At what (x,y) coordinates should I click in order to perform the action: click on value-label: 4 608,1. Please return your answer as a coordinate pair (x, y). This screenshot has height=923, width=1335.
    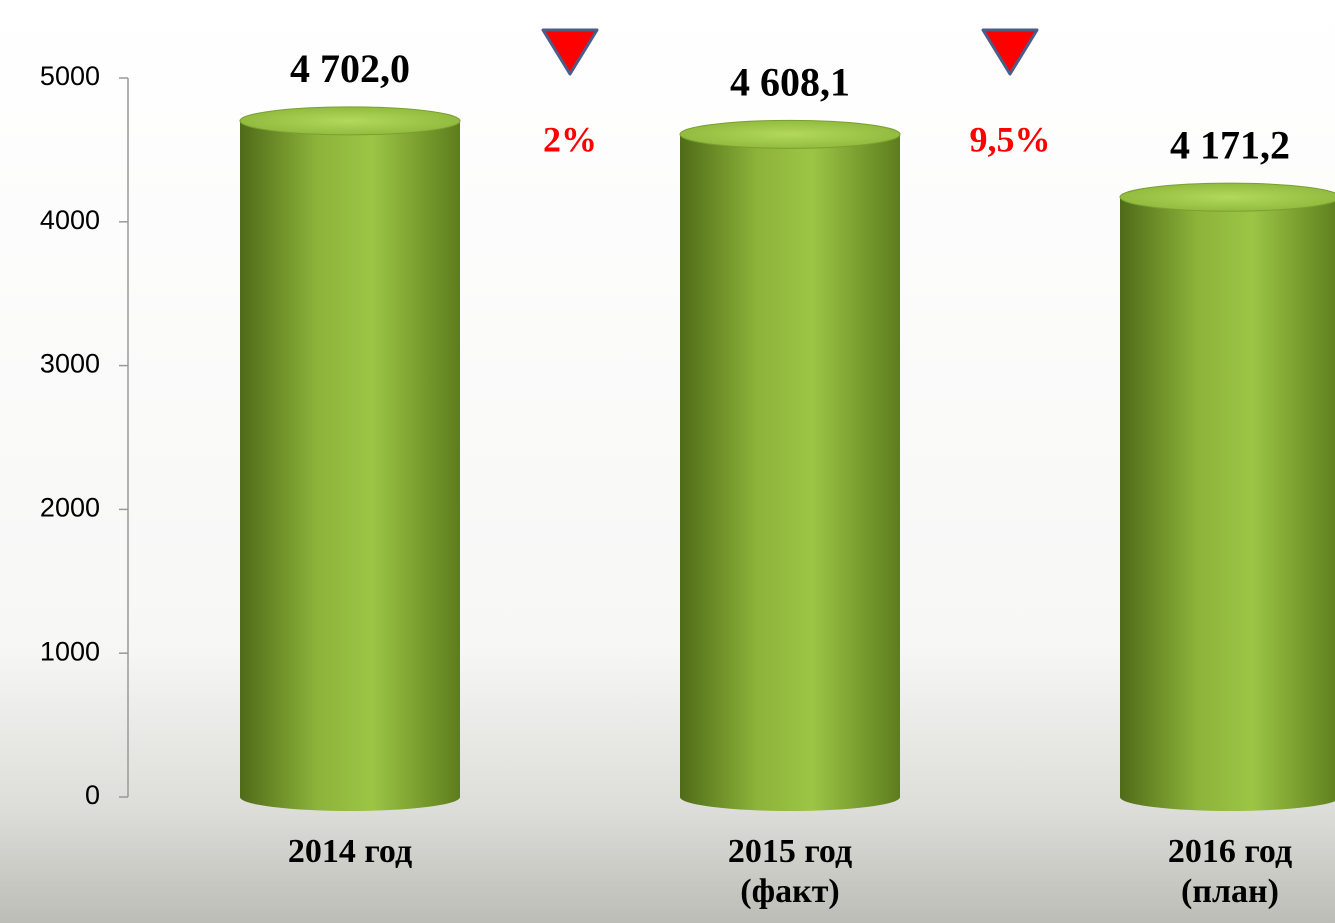
    Looking at the image, I should click on (790, 82).